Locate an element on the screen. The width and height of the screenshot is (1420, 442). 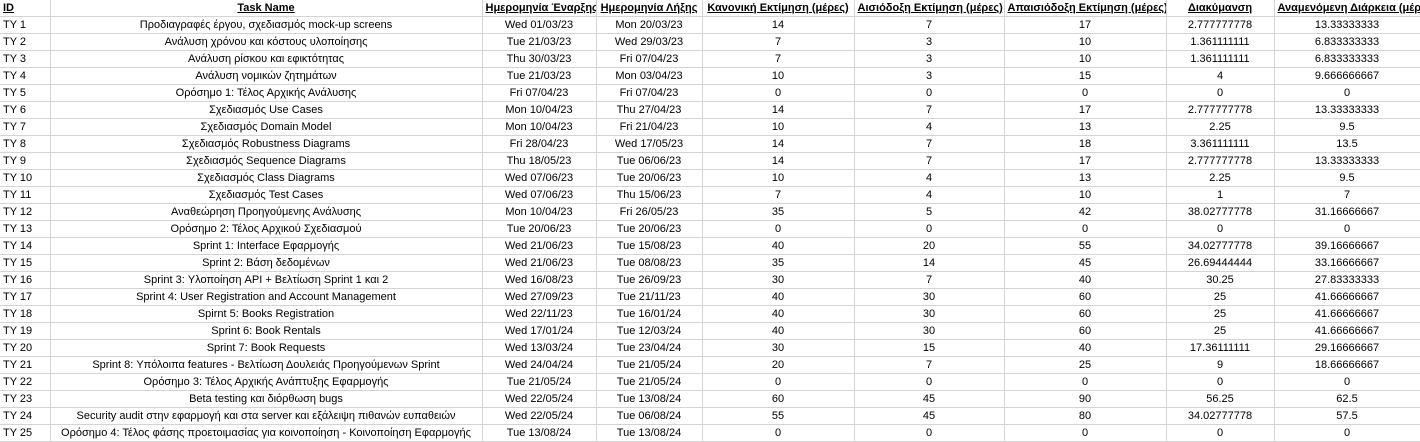
header-end-date: Ημερομηνία Λήξης is located at coordinates (649, 8).